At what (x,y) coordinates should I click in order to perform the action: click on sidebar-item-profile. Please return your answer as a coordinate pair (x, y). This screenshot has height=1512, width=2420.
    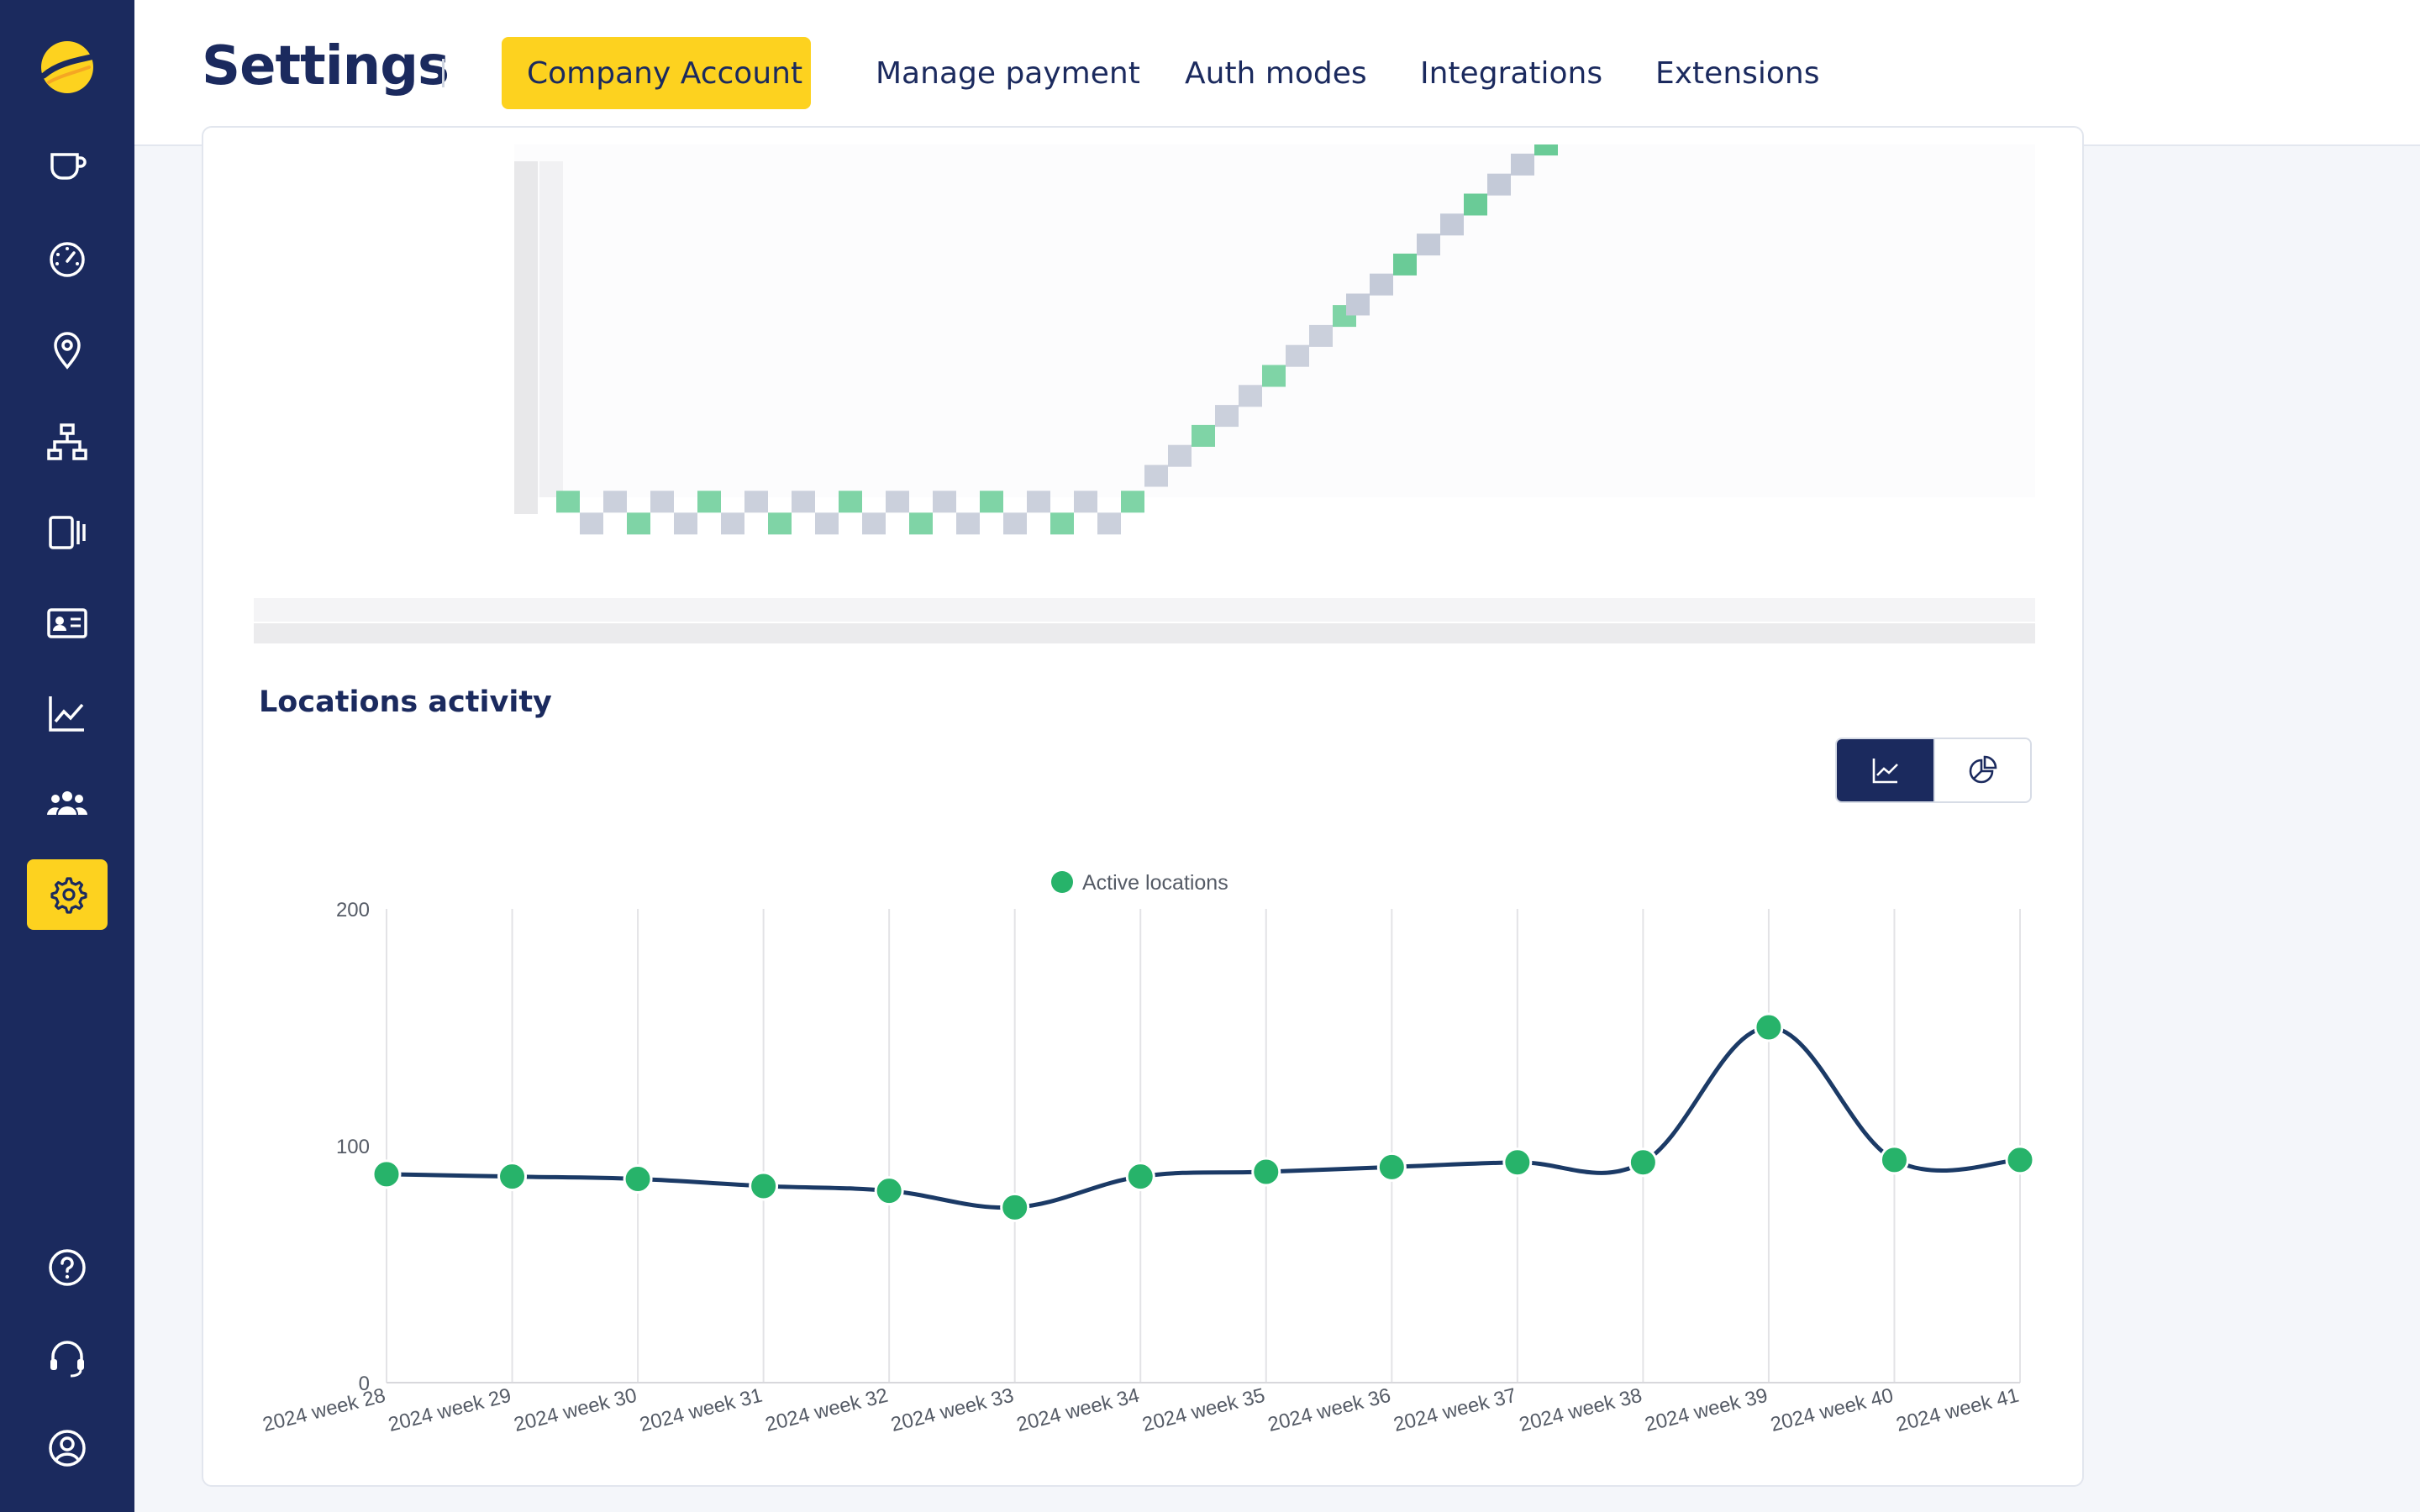
    Looking at the image, I should click on (67, 1448).